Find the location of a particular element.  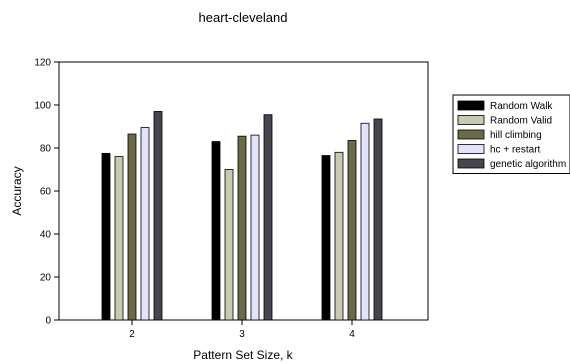

y-tick-label: 120 is located at coordinates (42, 63).